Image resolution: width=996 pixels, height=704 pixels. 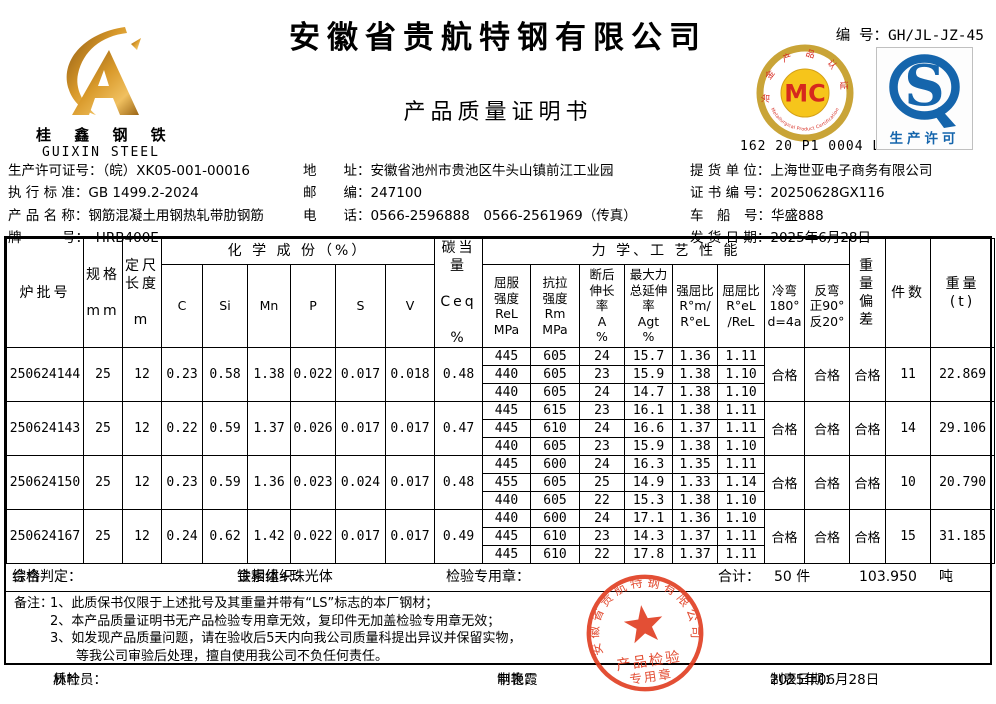 I want to click on table-row: 440 605 23 15.9 1.38 1.10, so click(x=501, y=374).